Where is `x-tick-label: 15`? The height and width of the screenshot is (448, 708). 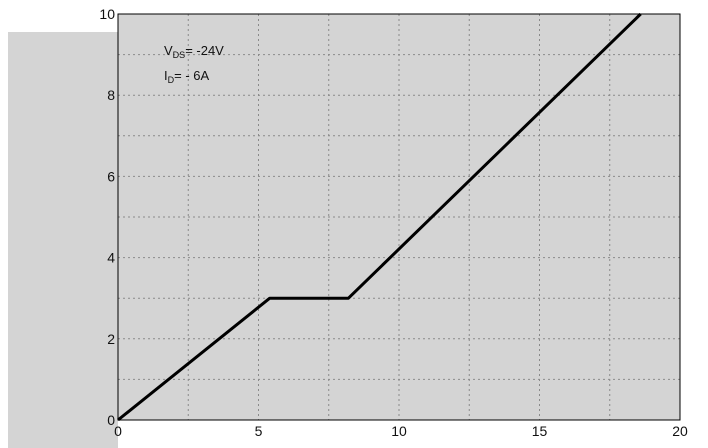
x-tick-label: 15 is located at coordinates (540, 431).